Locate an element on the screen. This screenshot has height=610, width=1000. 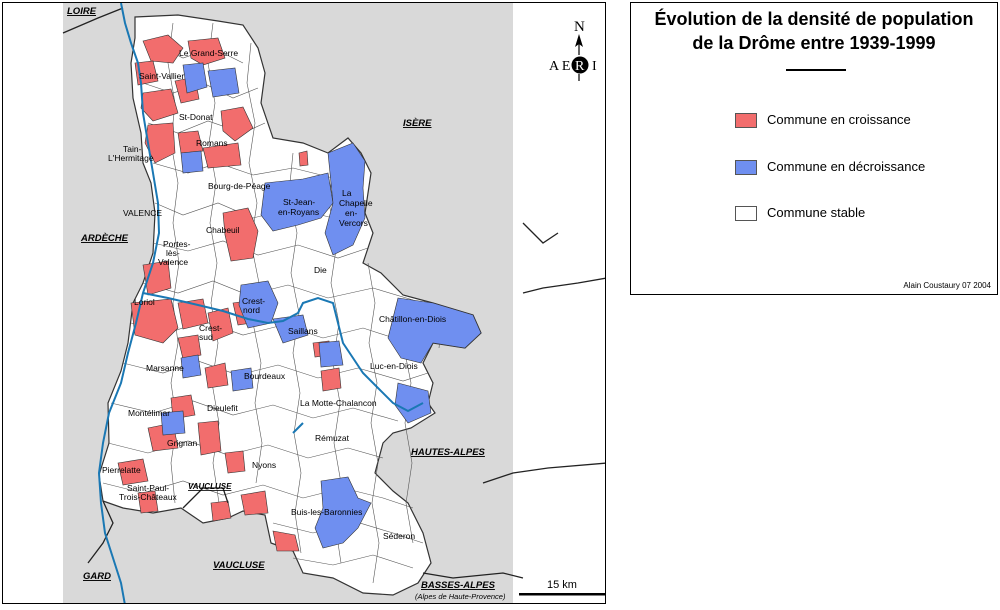
drome-river is located at coordinates (283, 352).